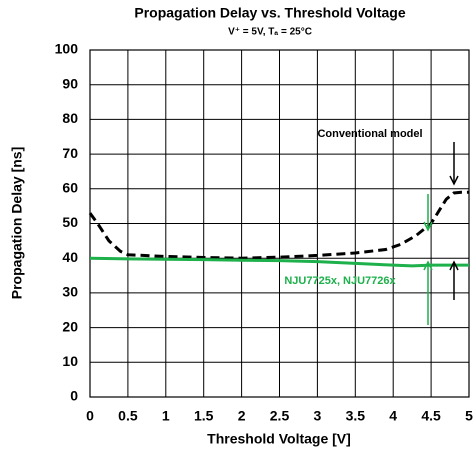 The image size is (473, 452). I want to click on y-tick-label: 10, so click(70, 361).